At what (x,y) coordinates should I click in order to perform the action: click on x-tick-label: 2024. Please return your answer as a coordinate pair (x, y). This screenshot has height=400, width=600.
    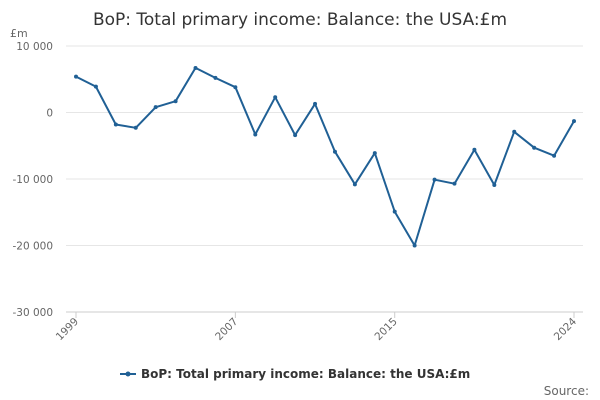
    Looking at the image, I should click on (566, 329).